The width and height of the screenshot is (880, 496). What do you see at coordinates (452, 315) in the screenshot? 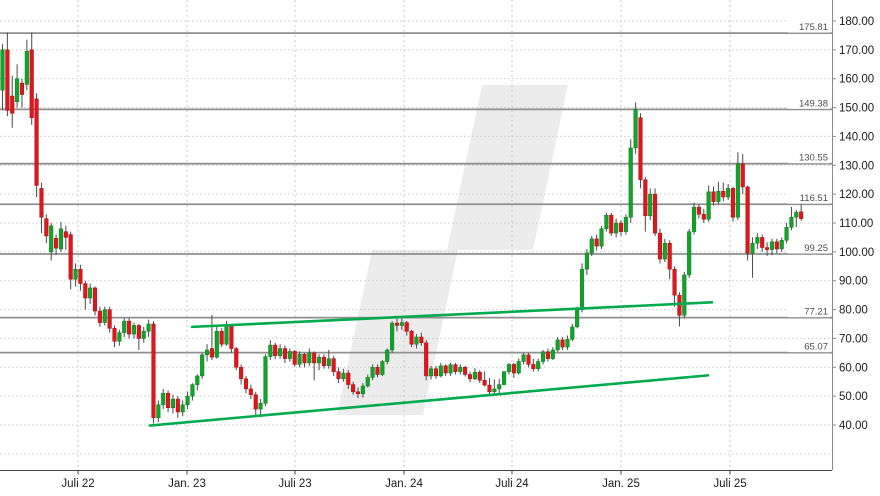
I see `trendline` at bounding box center [452, 315].